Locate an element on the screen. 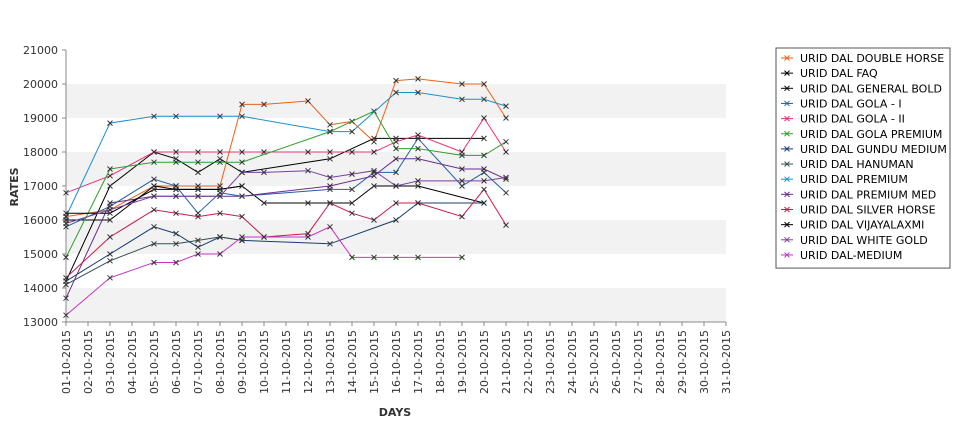 The image size is (975, 429). legend-label: URID DAL-MEDIUM is located at coordinates (851, 255).